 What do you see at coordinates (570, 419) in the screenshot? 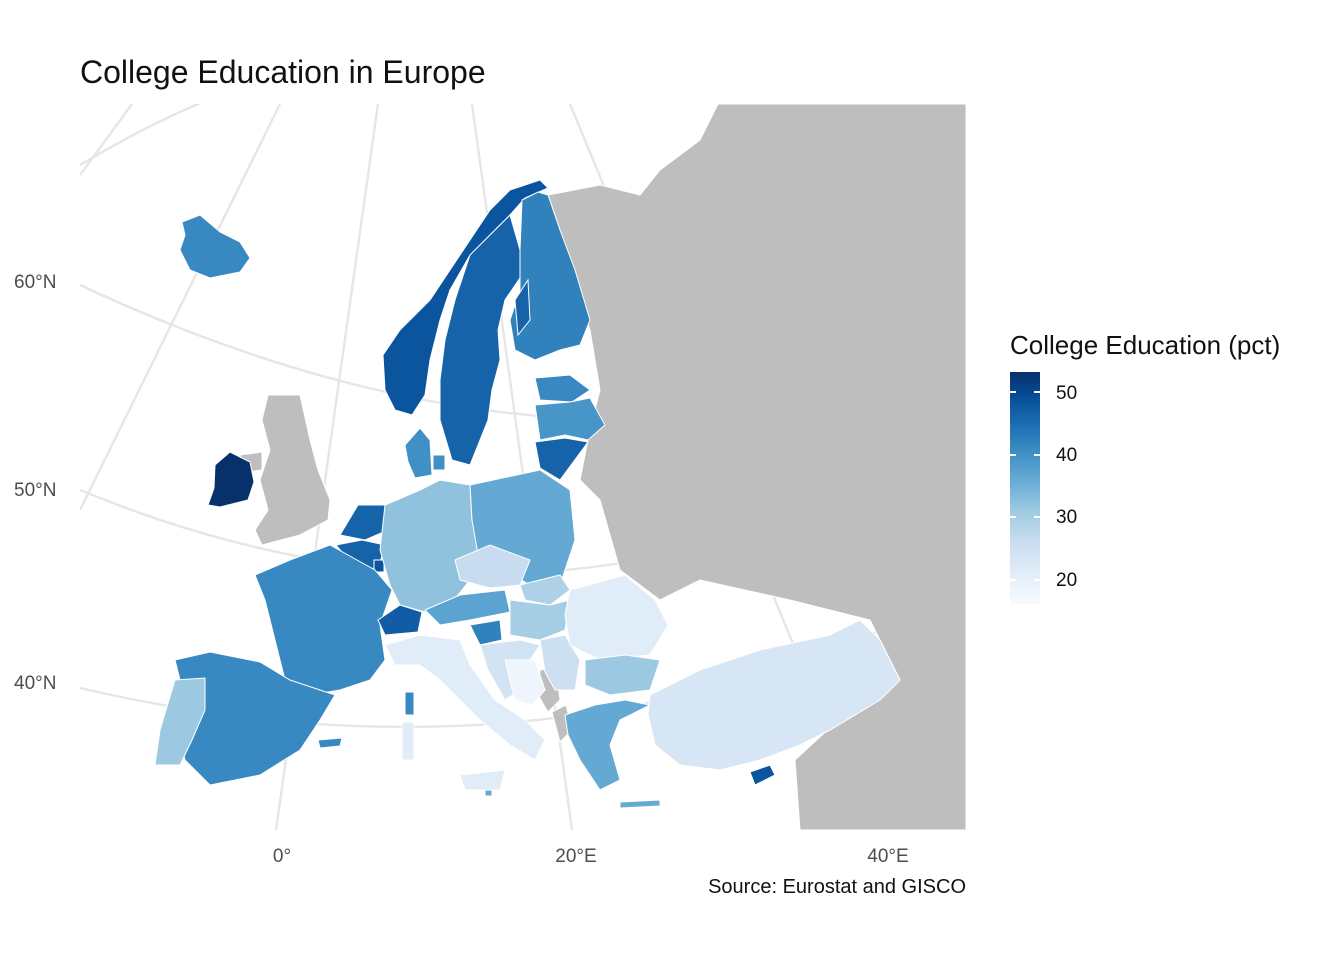
I see `region-latvia` at bounding box center [570, 419].